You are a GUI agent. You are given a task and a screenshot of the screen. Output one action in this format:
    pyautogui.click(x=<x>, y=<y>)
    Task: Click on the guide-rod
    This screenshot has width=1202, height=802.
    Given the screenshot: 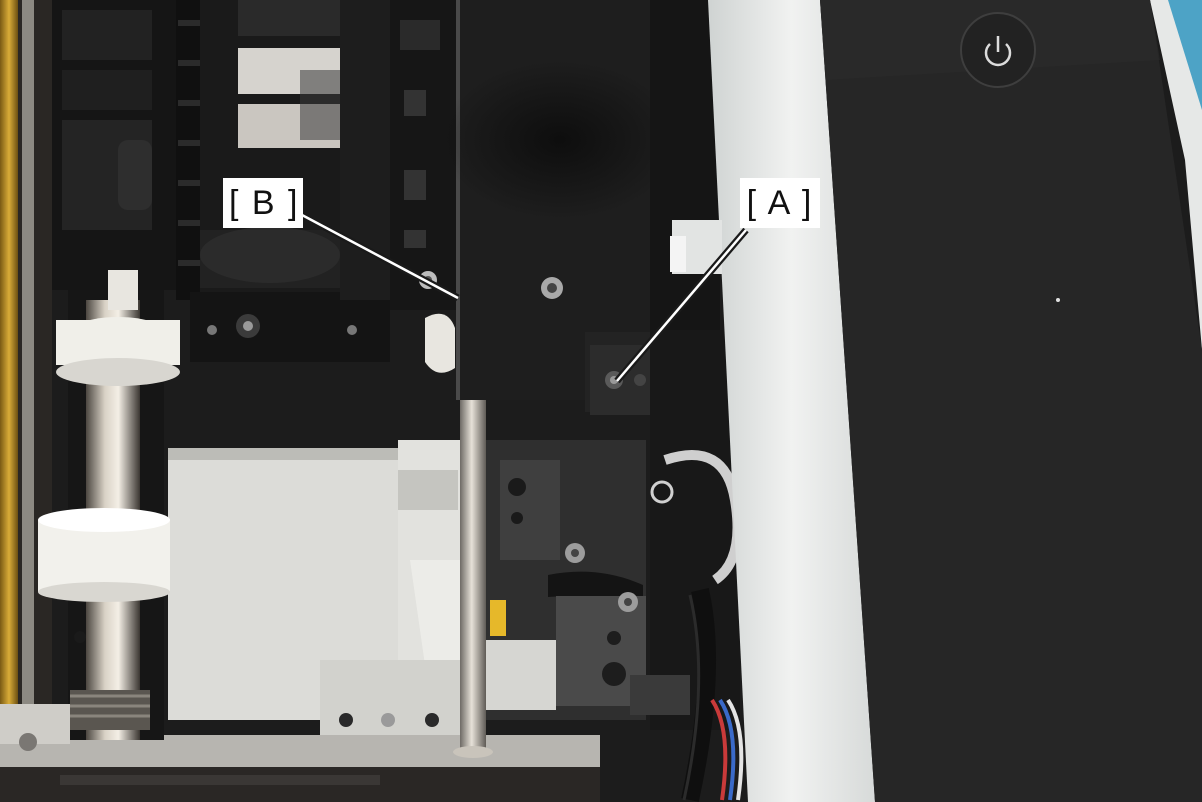 What is the action you would take?
    pyautogui.click(x=473, y=576)
    